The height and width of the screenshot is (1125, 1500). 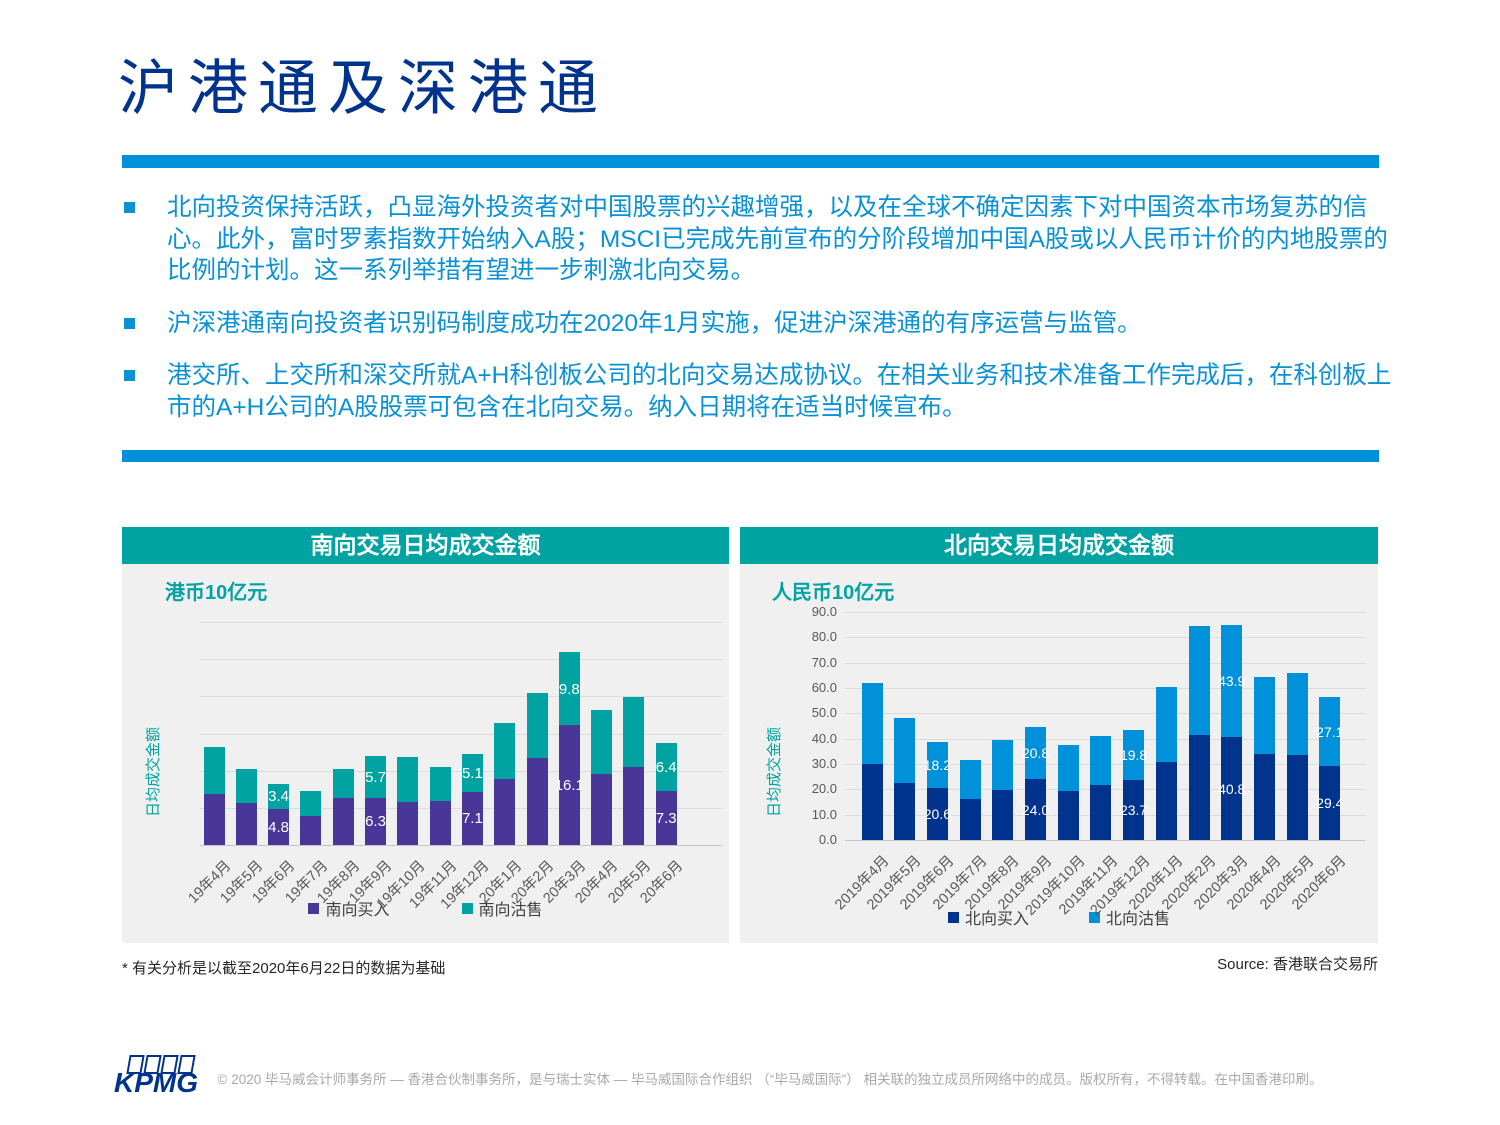 What do you see at coordinates (824, 713) in the screenshot?
I see `y-axis-tick-label: 50.0` at bounding box center [824, 713].